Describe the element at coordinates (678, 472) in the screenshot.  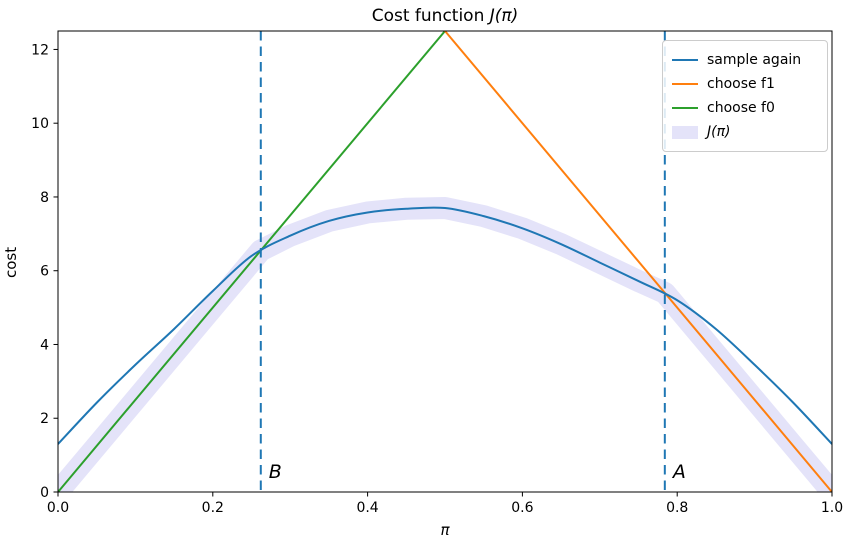
I see `annotation-A: A` at that location.